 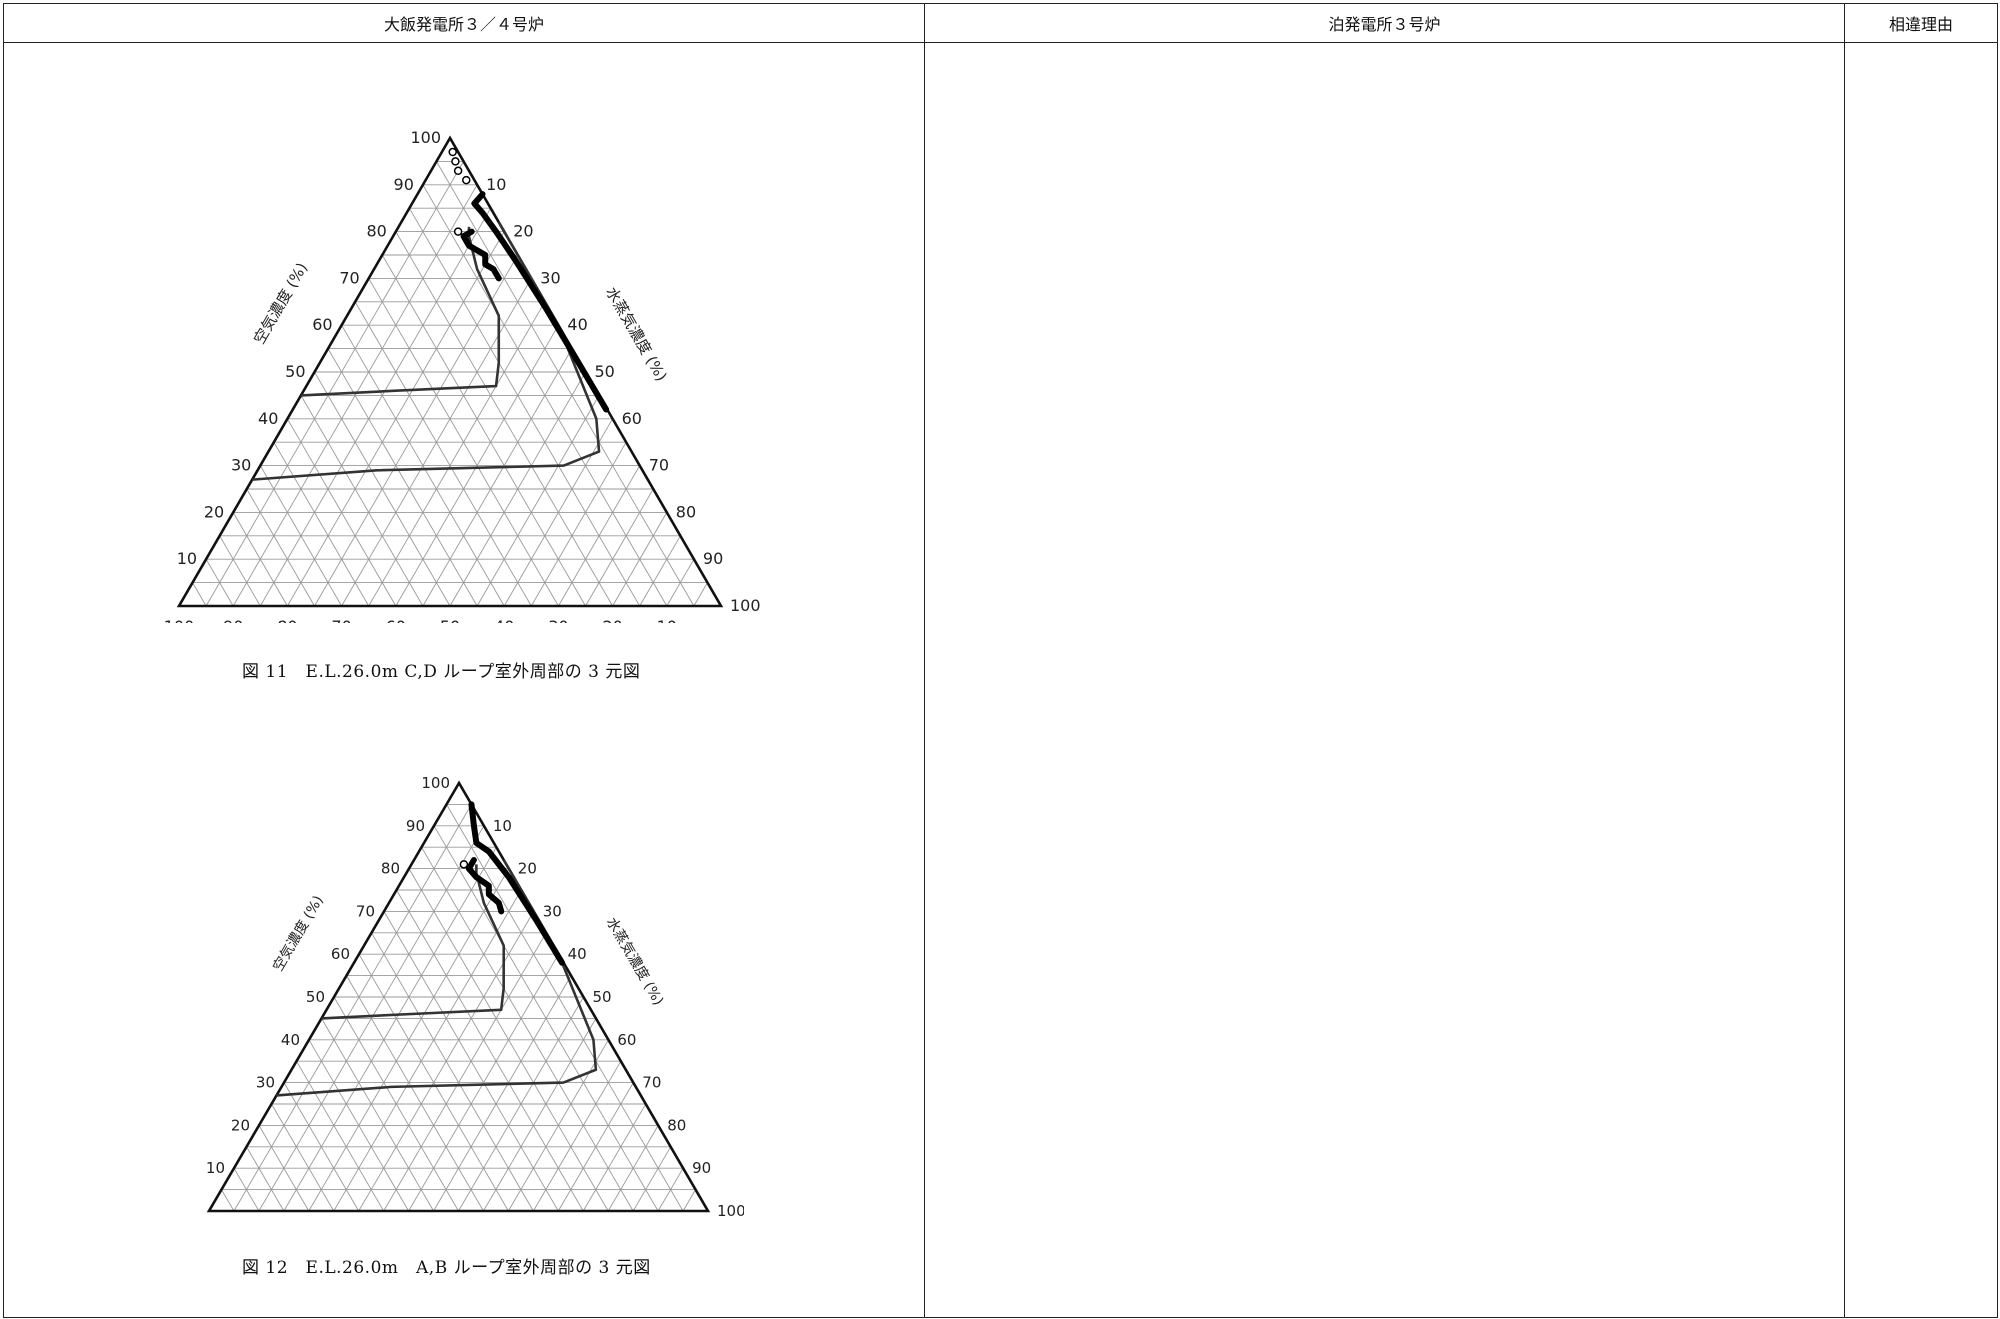 I want to click on header-tomari: 泊発電所３号炉, so click(x=1384, y=23).